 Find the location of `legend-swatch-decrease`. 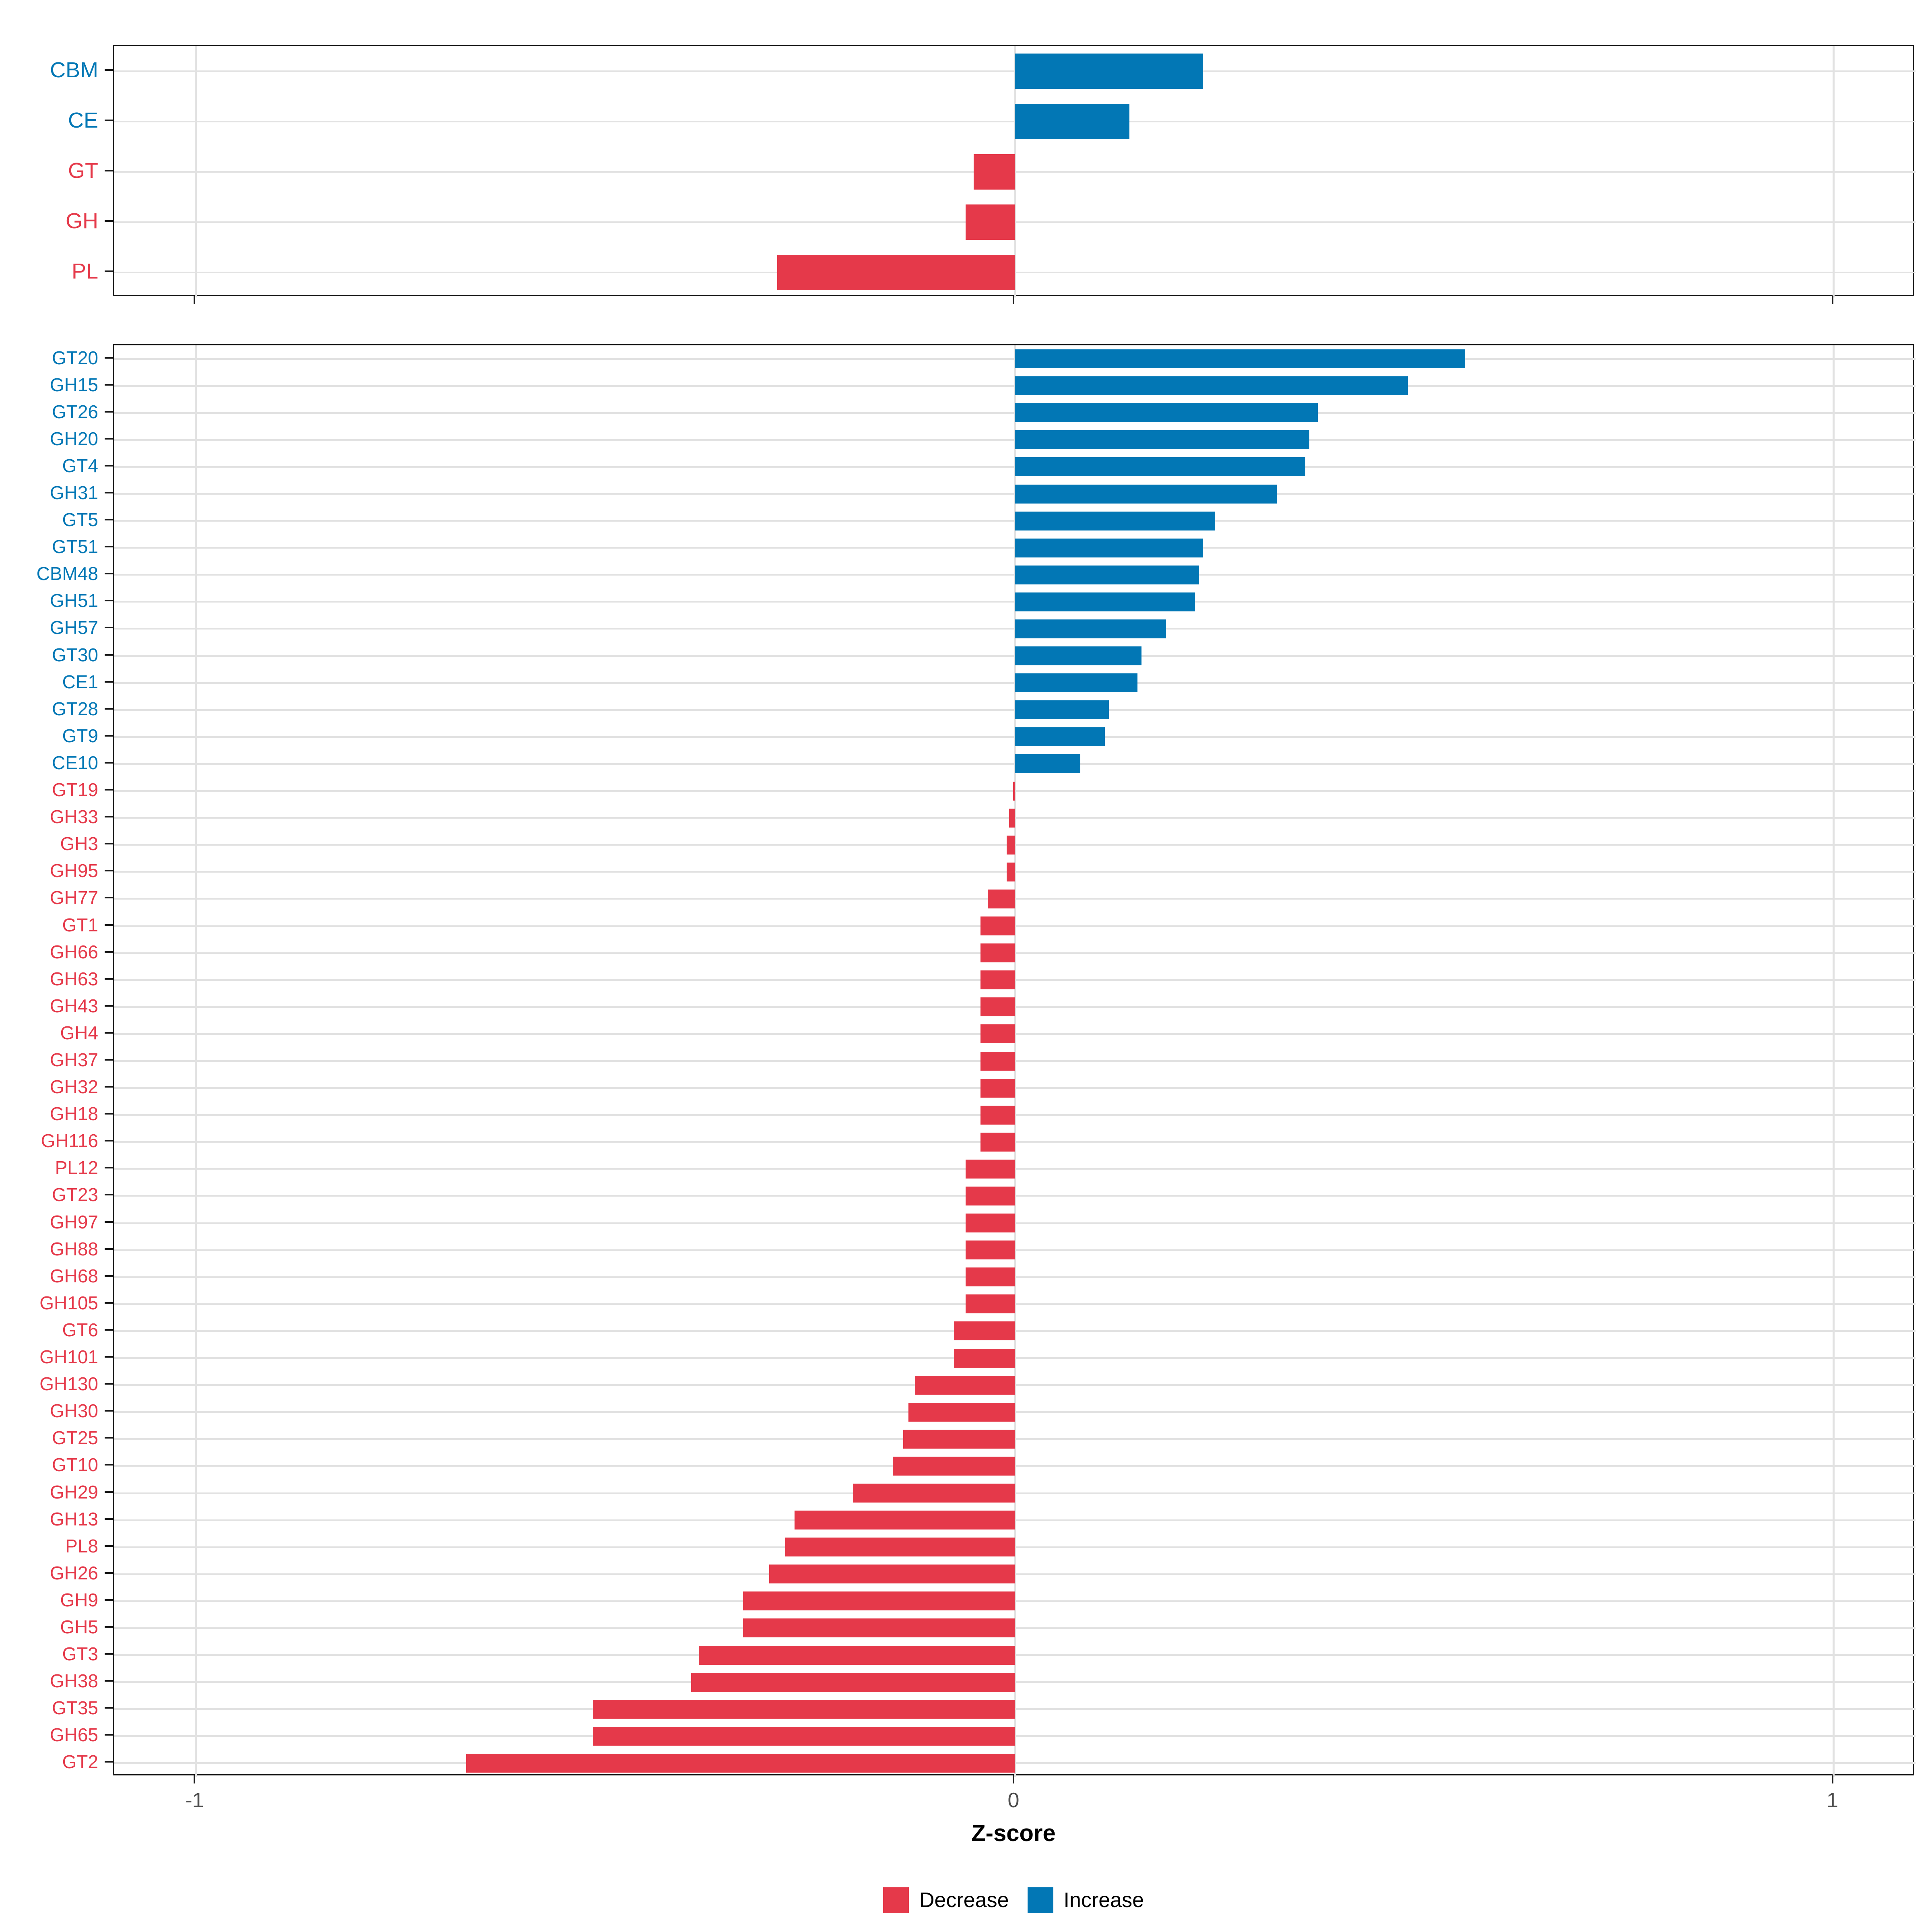

legend-swatch-decrease is located at coordinates (896, 1900).